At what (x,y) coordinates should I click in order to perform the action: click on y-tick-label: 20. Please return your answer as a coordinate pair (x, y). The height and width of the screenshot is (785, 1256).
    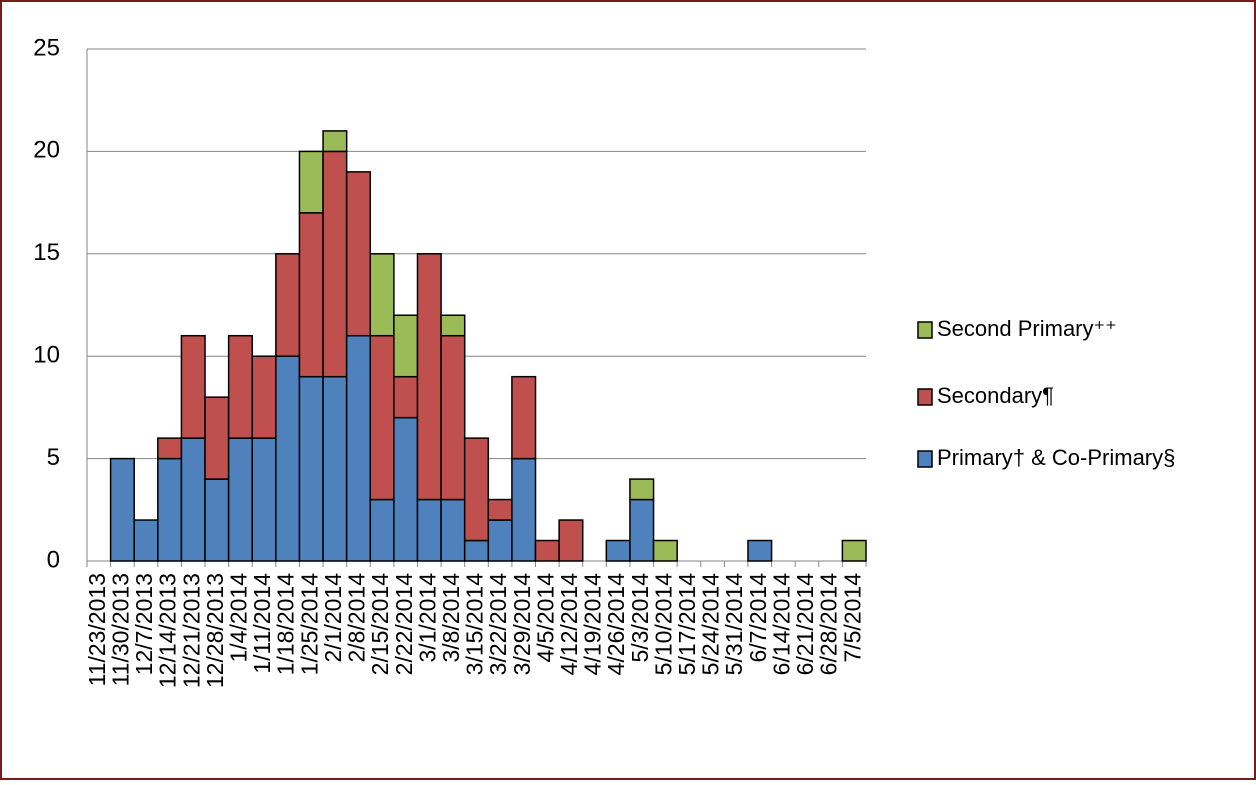
    Looking at the image, I should click on (46, 150).